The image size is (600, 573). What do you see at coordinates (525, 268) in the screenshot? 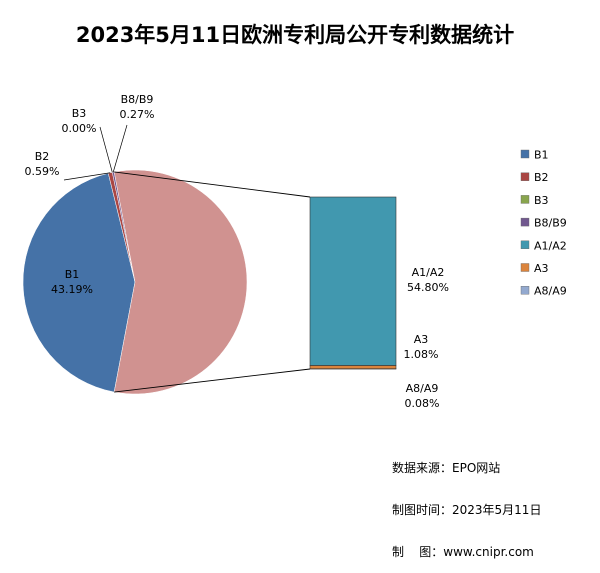
I see `legend-swatch-a3` at bounding box center [525, 268].